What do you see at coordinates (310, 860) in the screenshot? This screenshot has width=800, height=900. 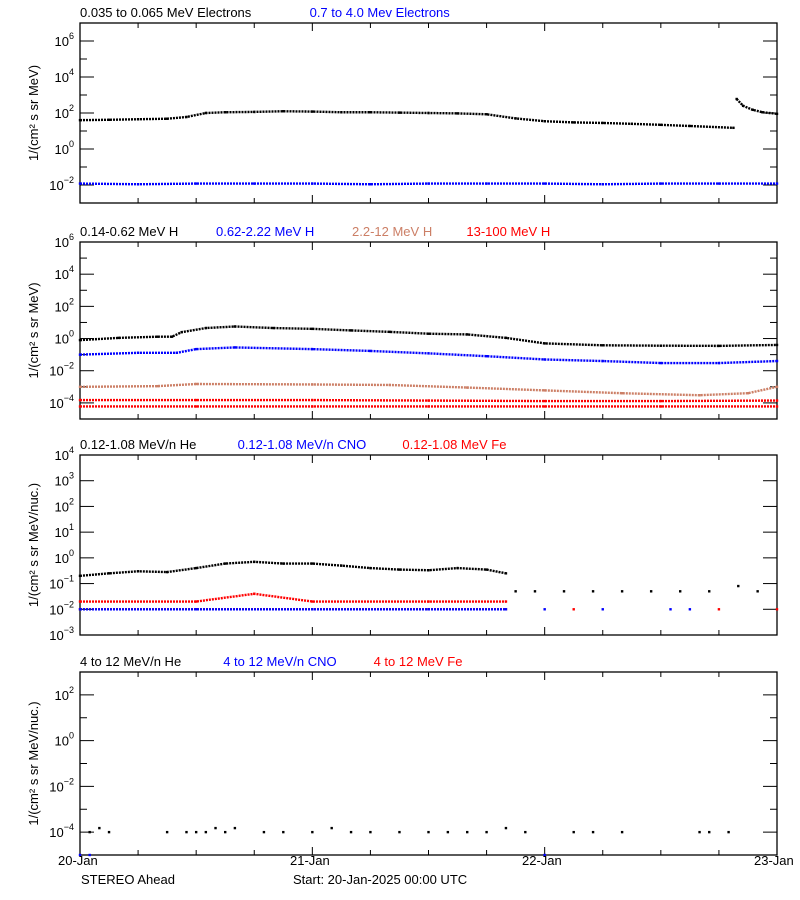 I see `x-tick-label: 21-Jan` at bounding box center [310, 860].